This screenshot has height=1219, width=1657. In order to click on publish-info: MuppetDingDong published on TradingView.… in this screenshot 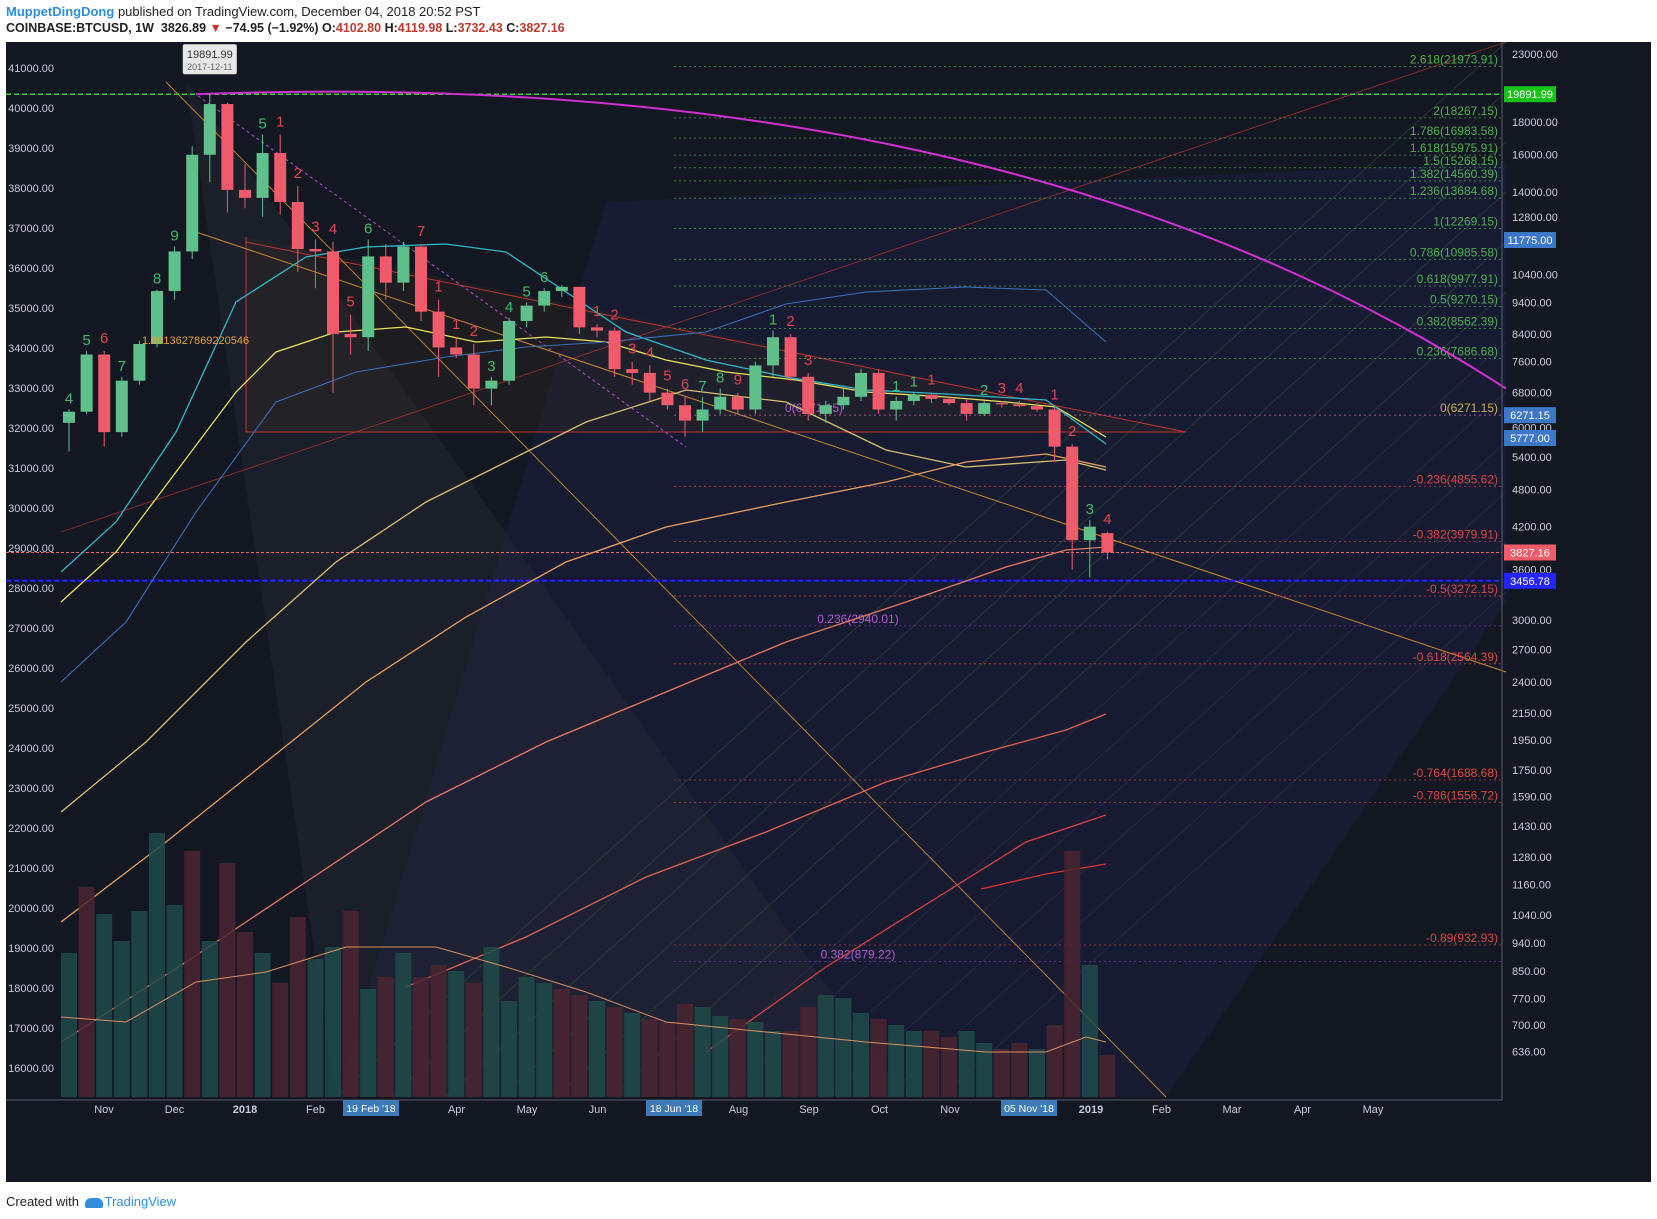, I will do `click(243, 11)`.